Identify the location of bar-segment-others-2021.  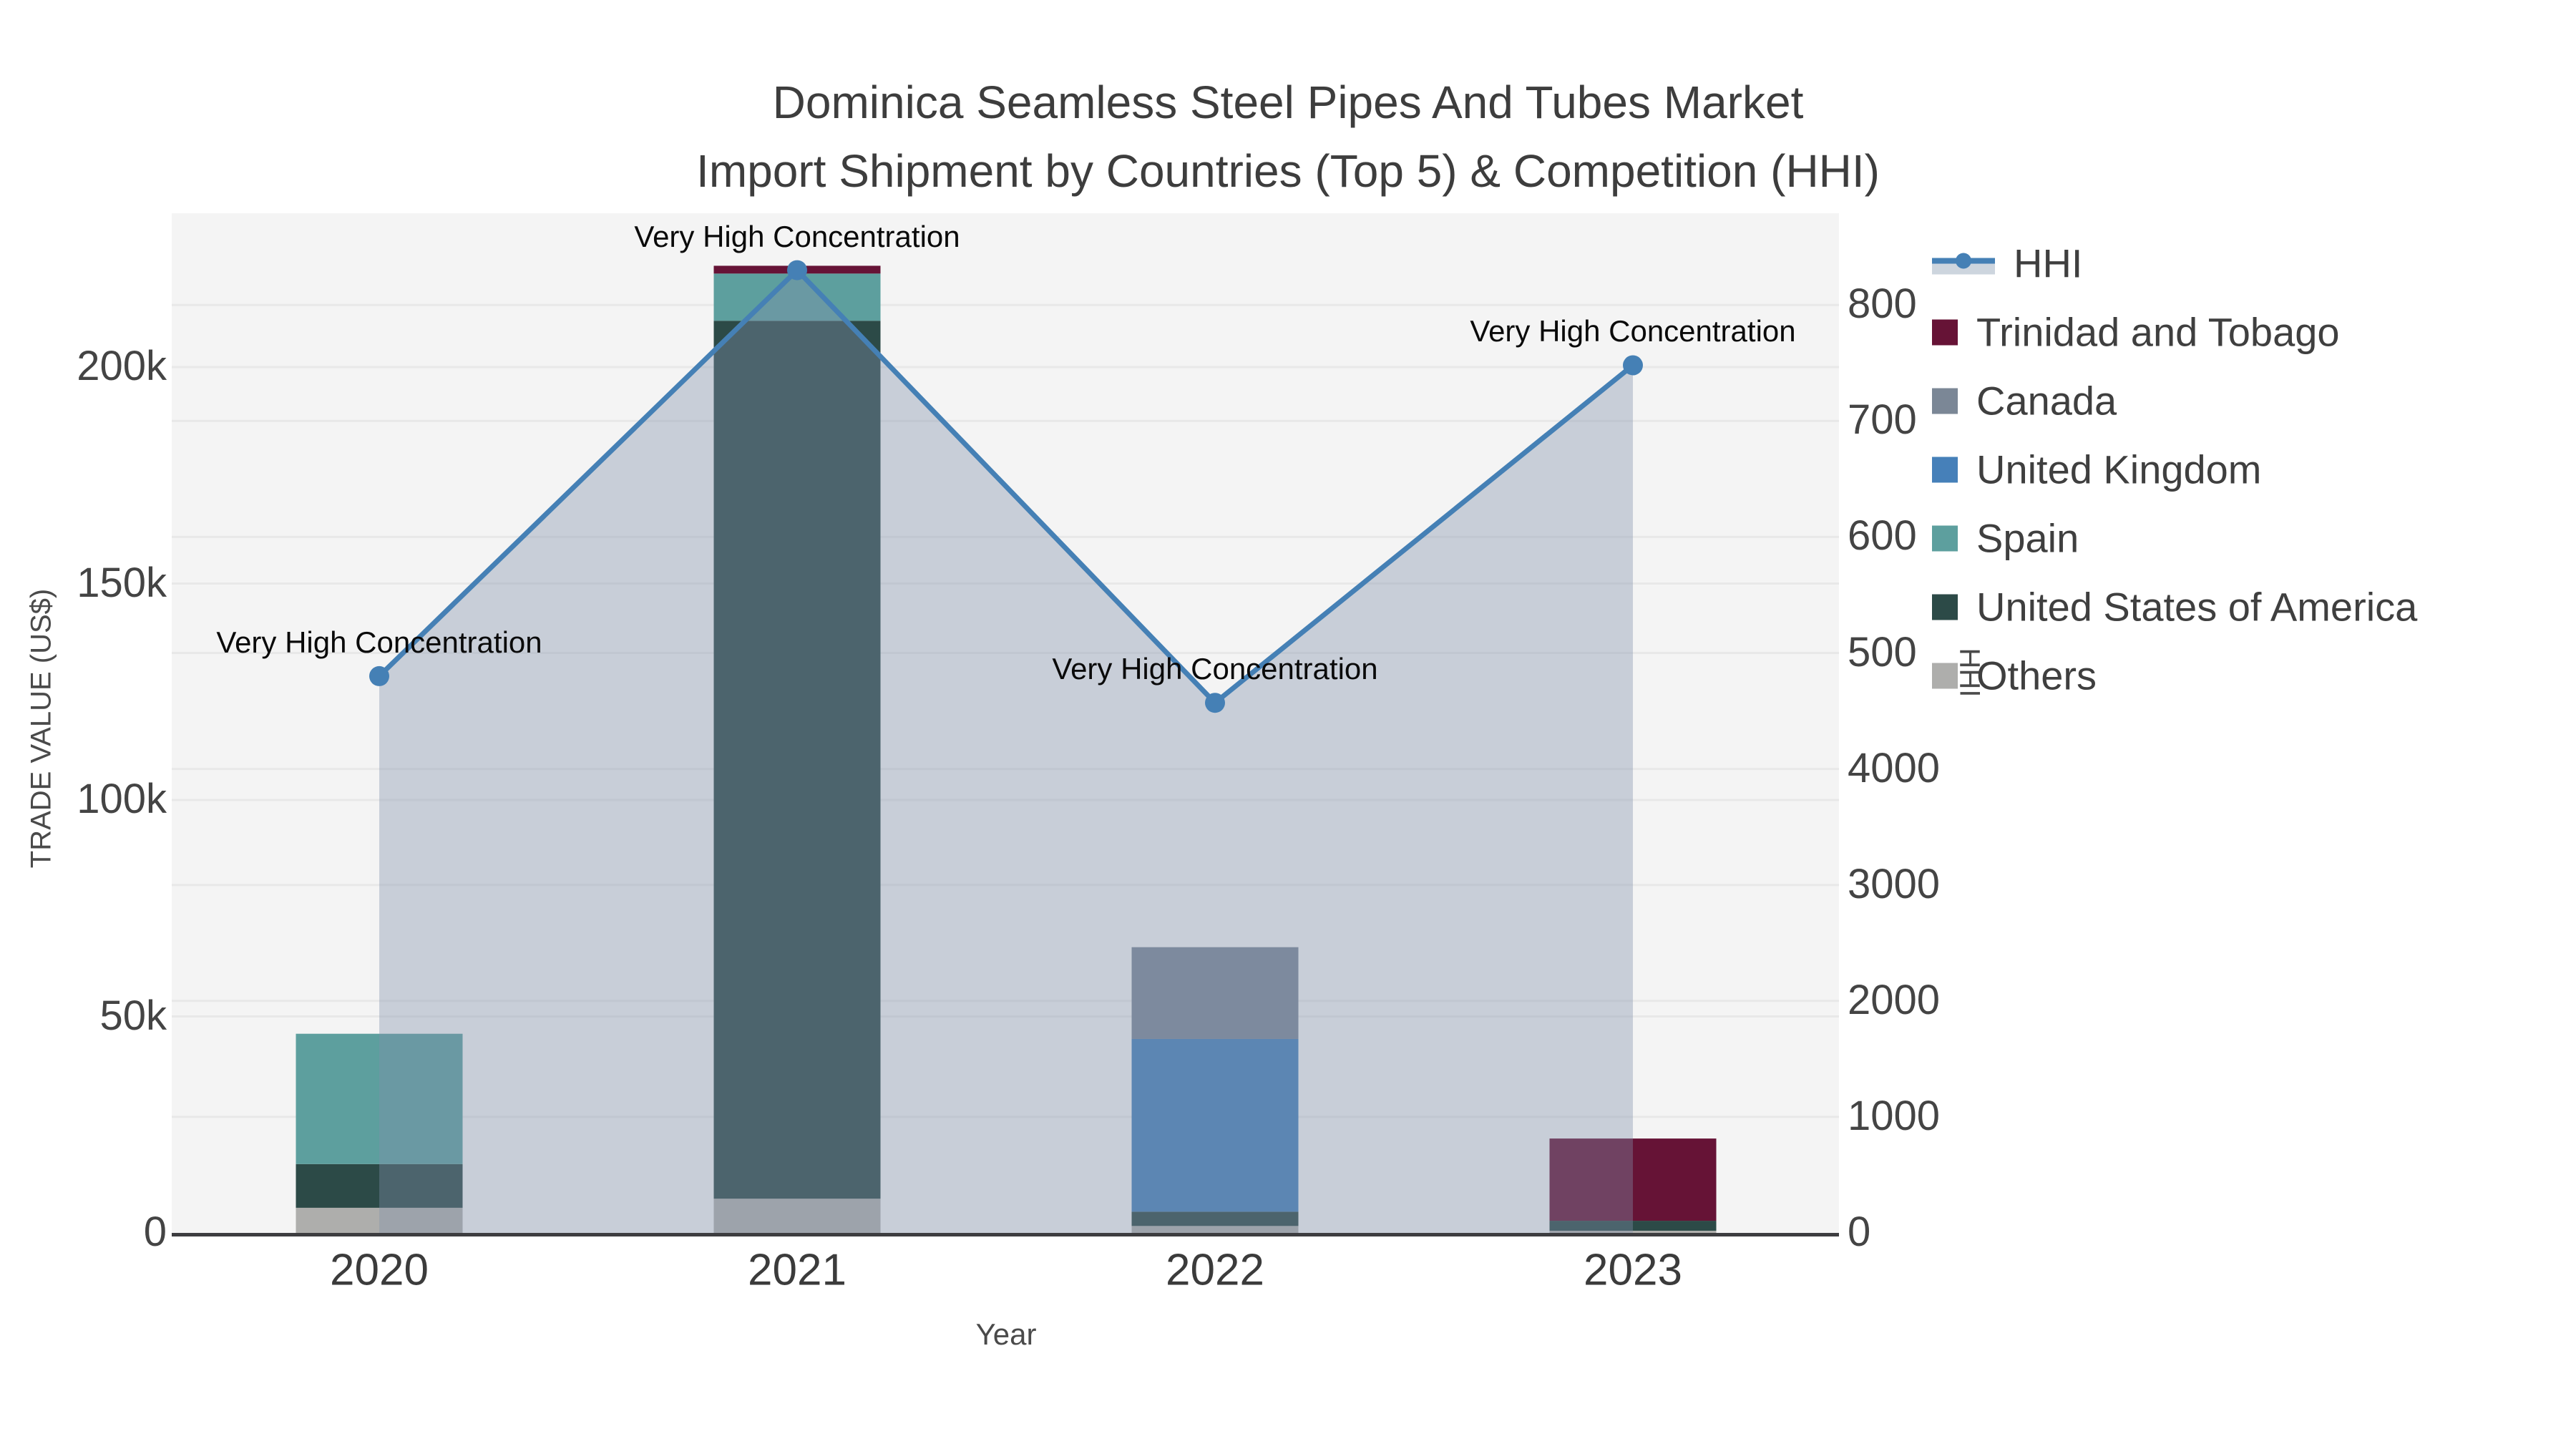
(797, 1216).